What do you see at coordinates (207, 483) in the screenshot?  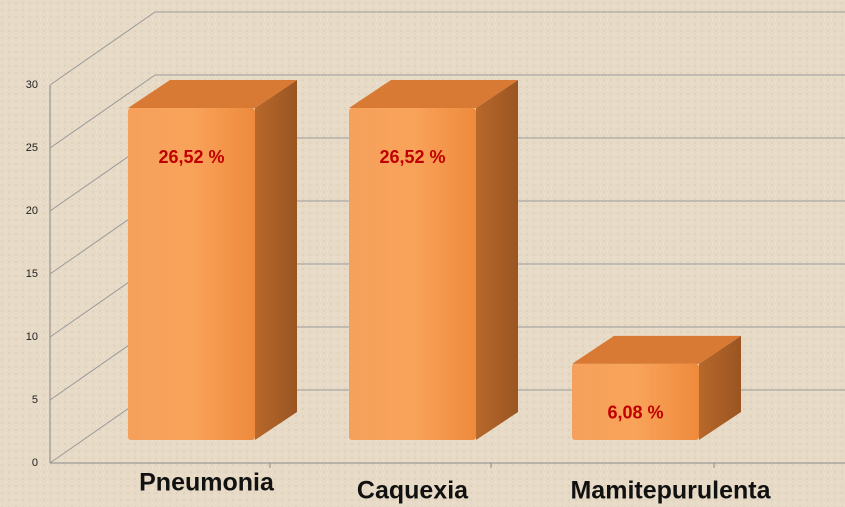 I see `x-tick-label: Pneumonia` at bounding box center [207, 483].